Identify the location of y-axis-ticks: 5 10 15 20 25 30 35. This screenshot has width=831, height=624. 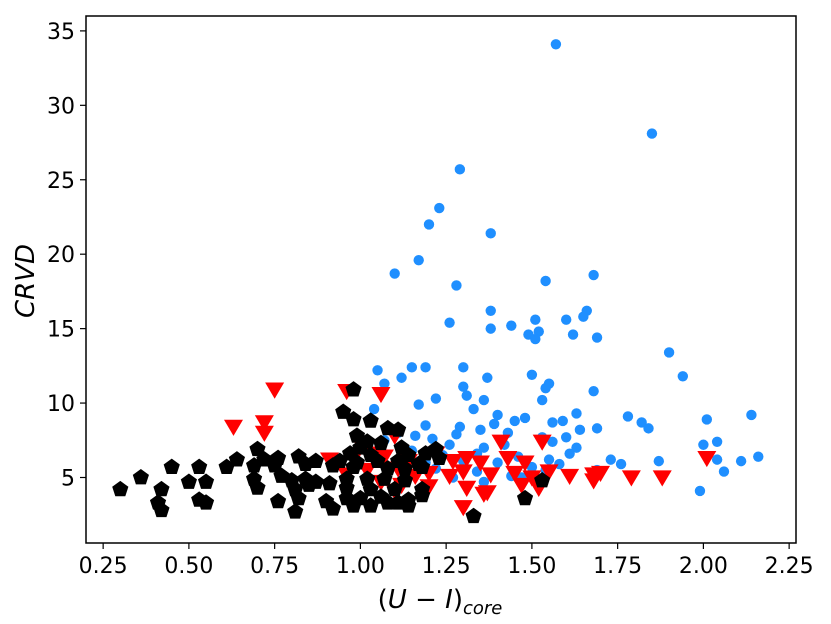
(66, 255).